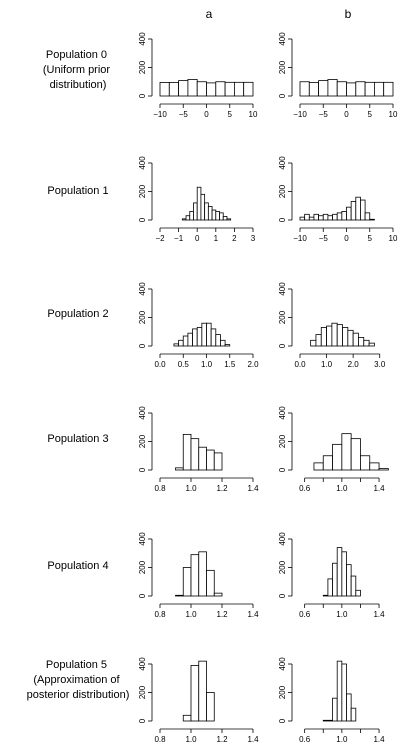  I want to click on row-label-population-1: Population 1, so click(77, 191).